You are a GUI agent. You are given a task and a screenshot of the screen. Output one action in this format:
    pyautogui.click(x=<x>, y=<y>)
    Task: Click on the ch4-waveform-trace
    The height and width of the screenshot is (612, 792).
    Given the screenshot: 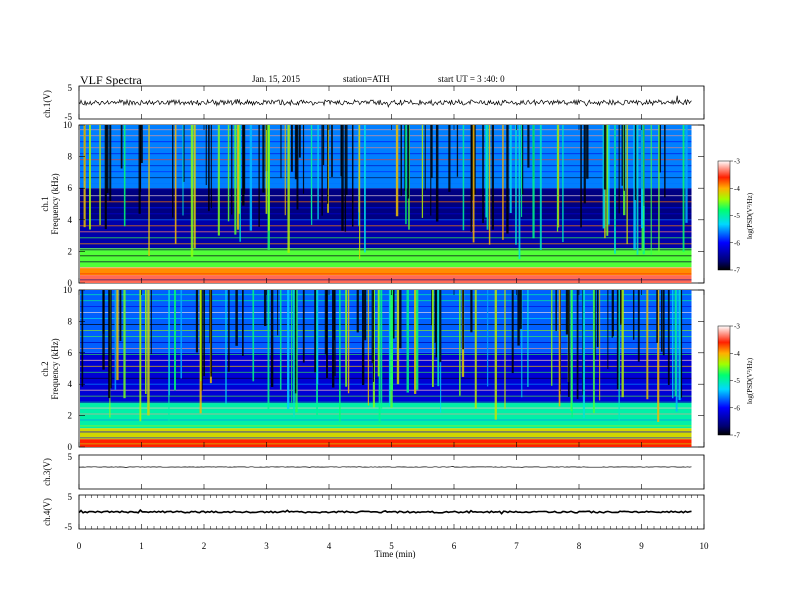 What is the action you would take?
    pyautogui.click(x=385, y=511)
    